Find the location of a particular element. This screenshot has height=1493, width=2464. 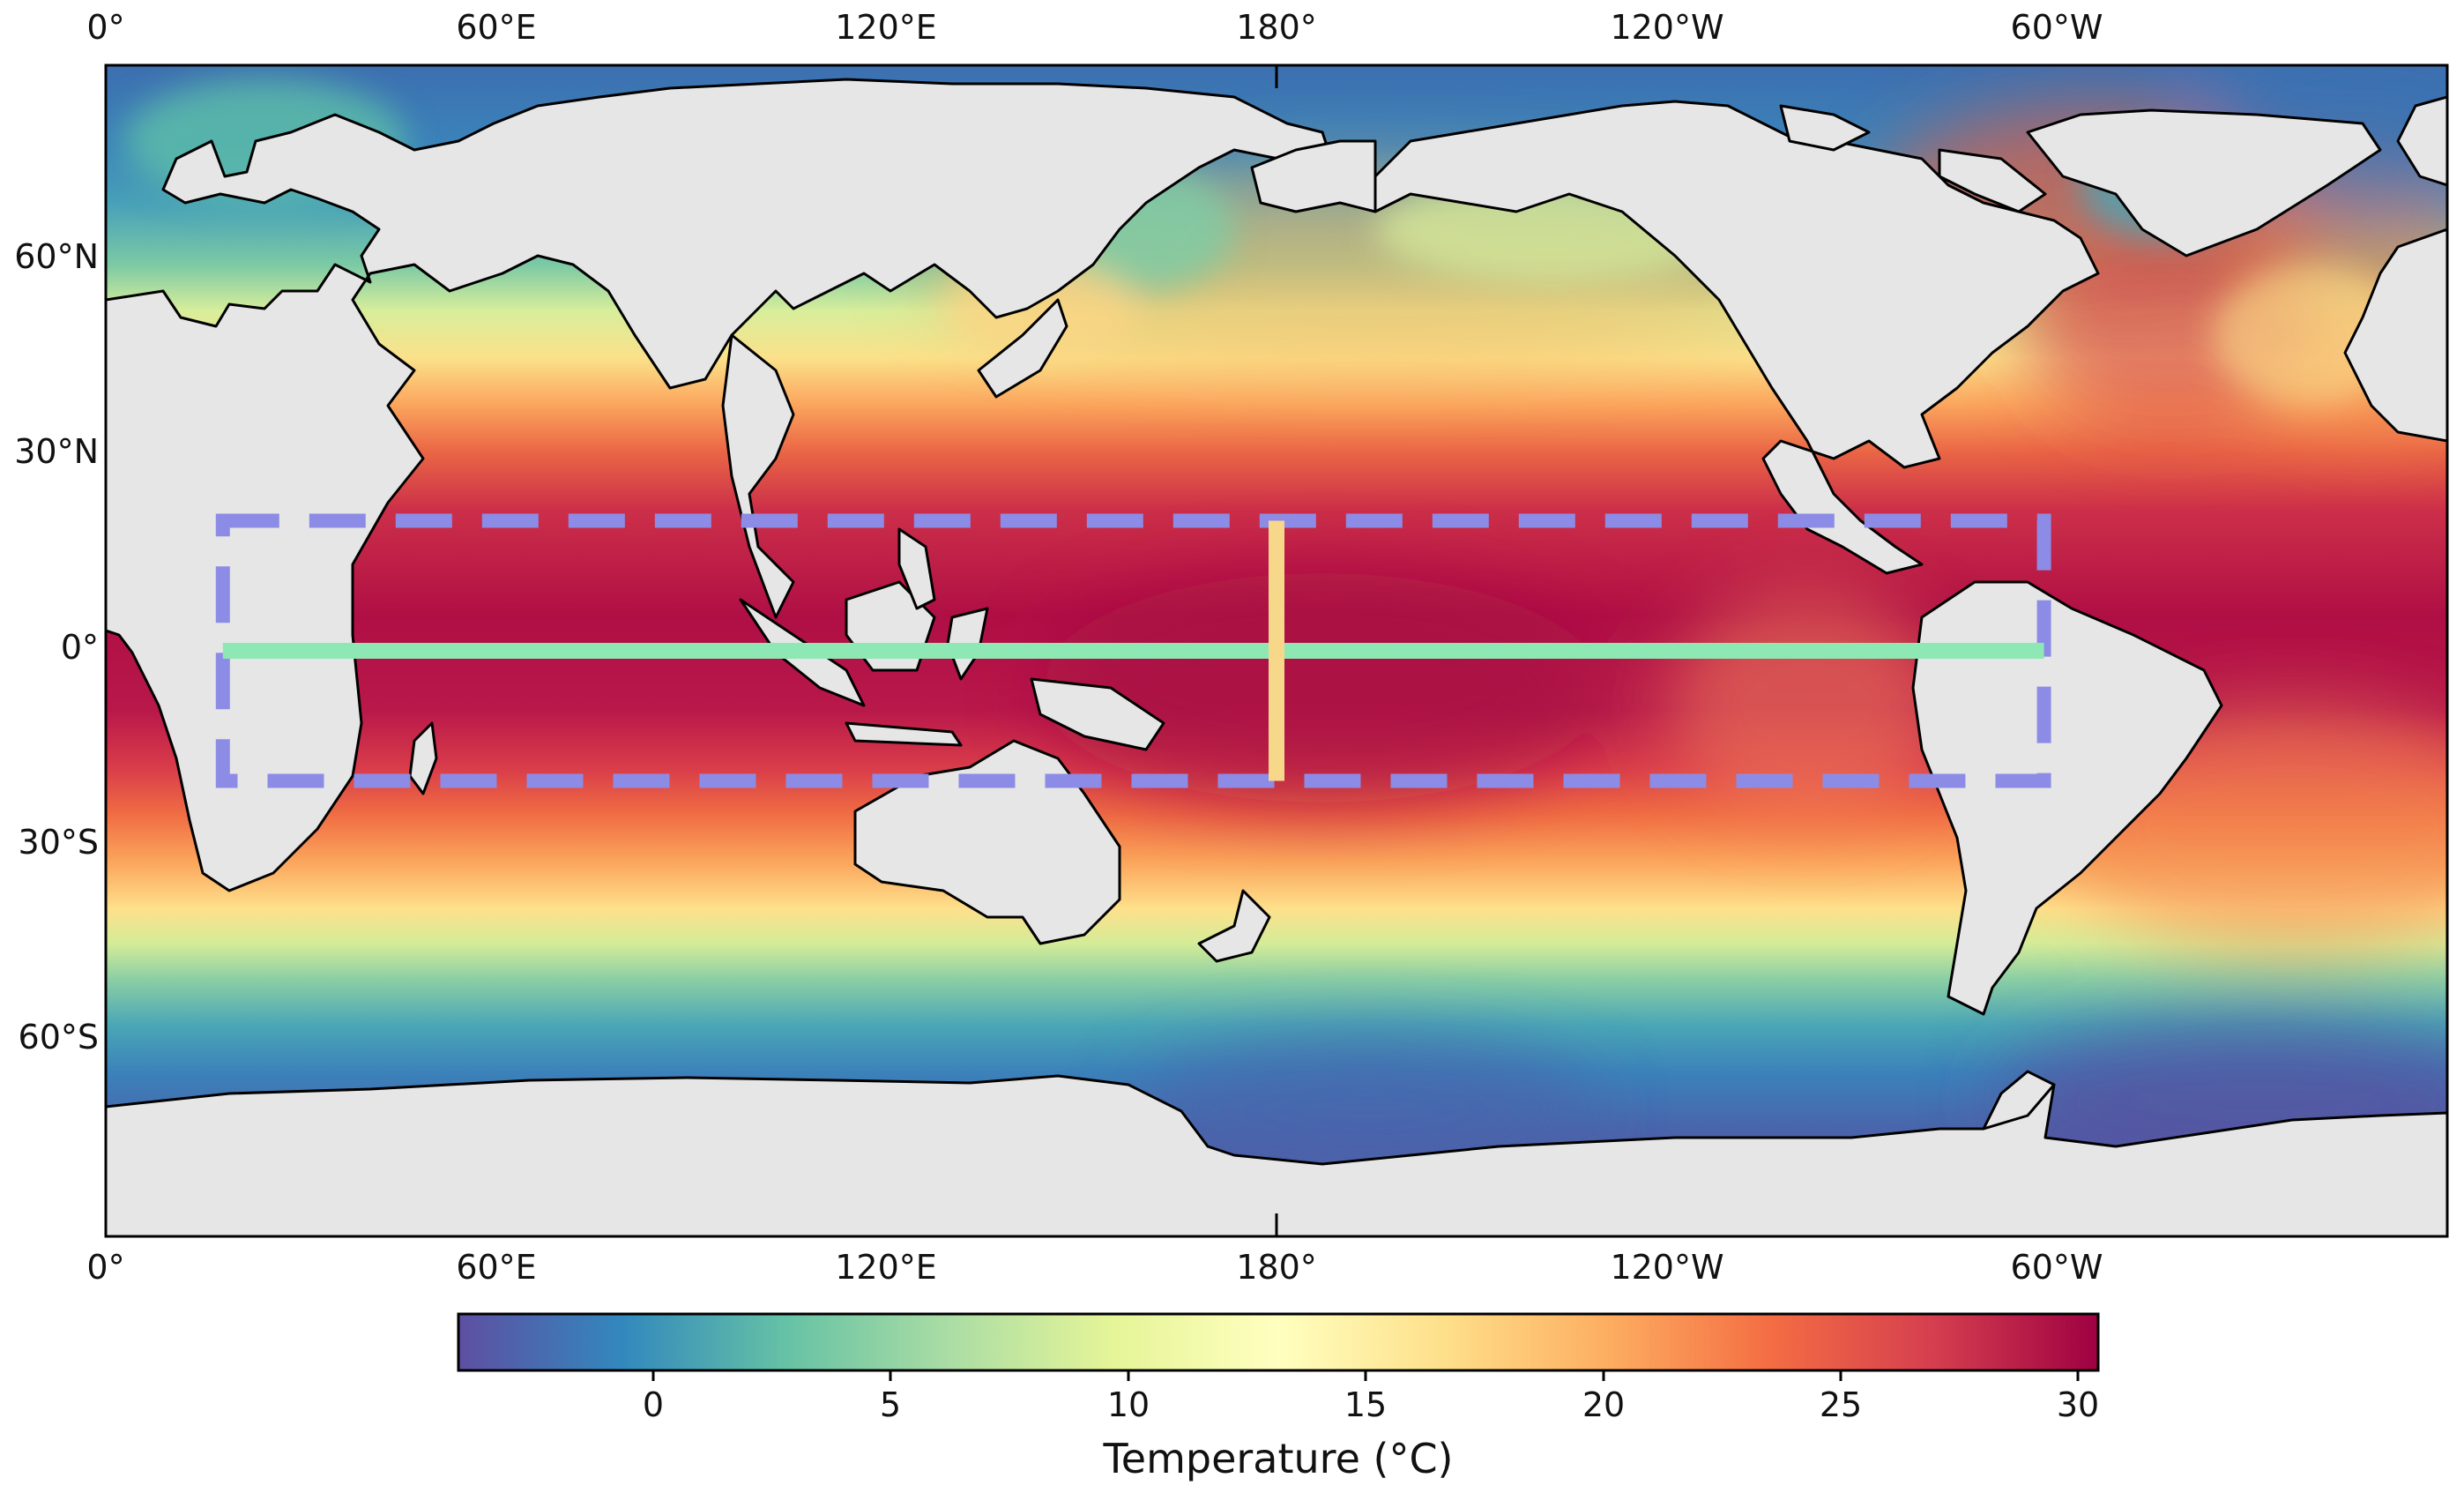

bottom-tick-4: 120°W is located at coordinates (1666, 1268).